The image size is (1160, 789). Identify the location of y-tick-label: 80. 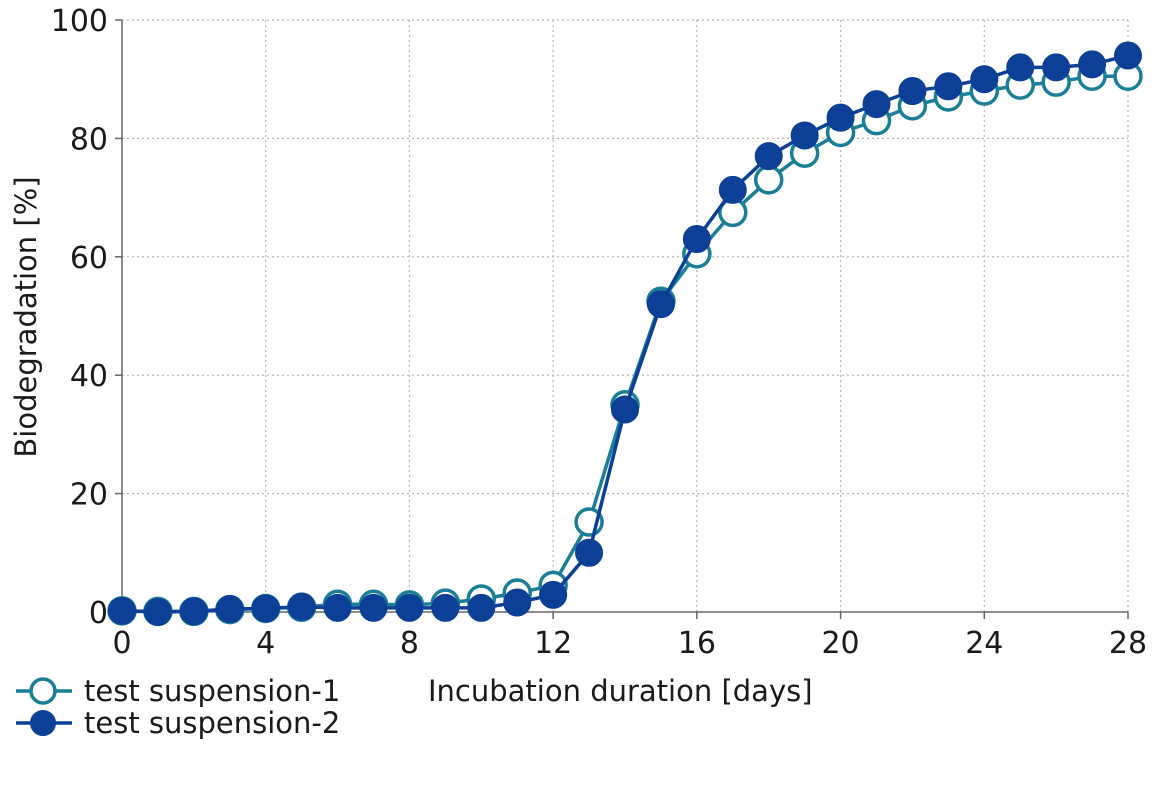
(89, 139).